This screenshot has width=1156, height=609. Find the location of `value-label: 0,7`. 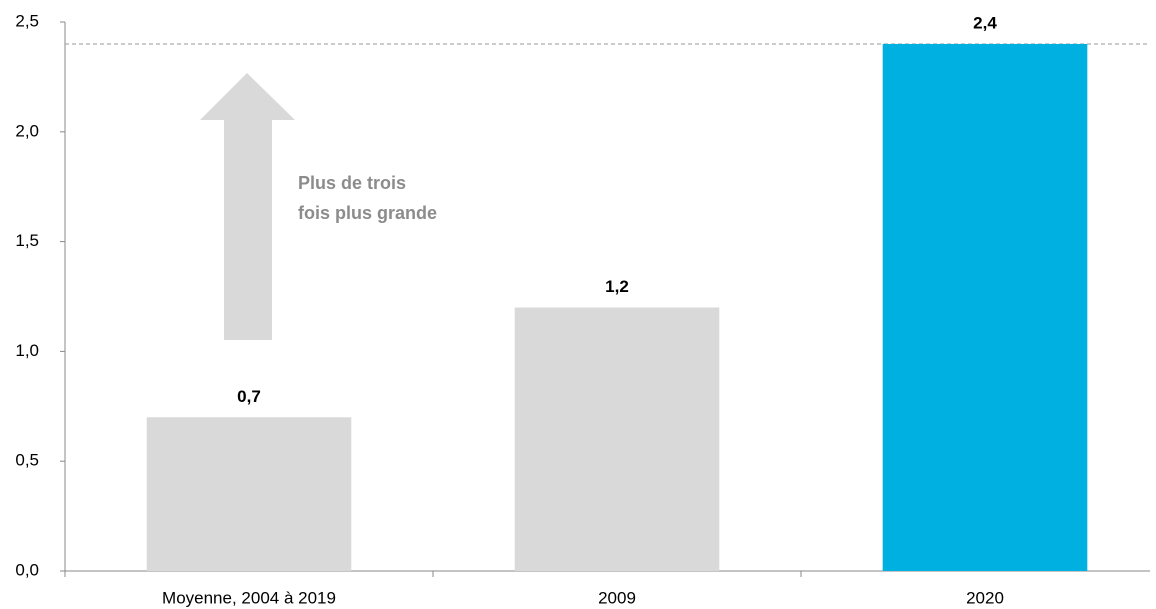

value-label: 0,7 is located at coordinates (249, 396).